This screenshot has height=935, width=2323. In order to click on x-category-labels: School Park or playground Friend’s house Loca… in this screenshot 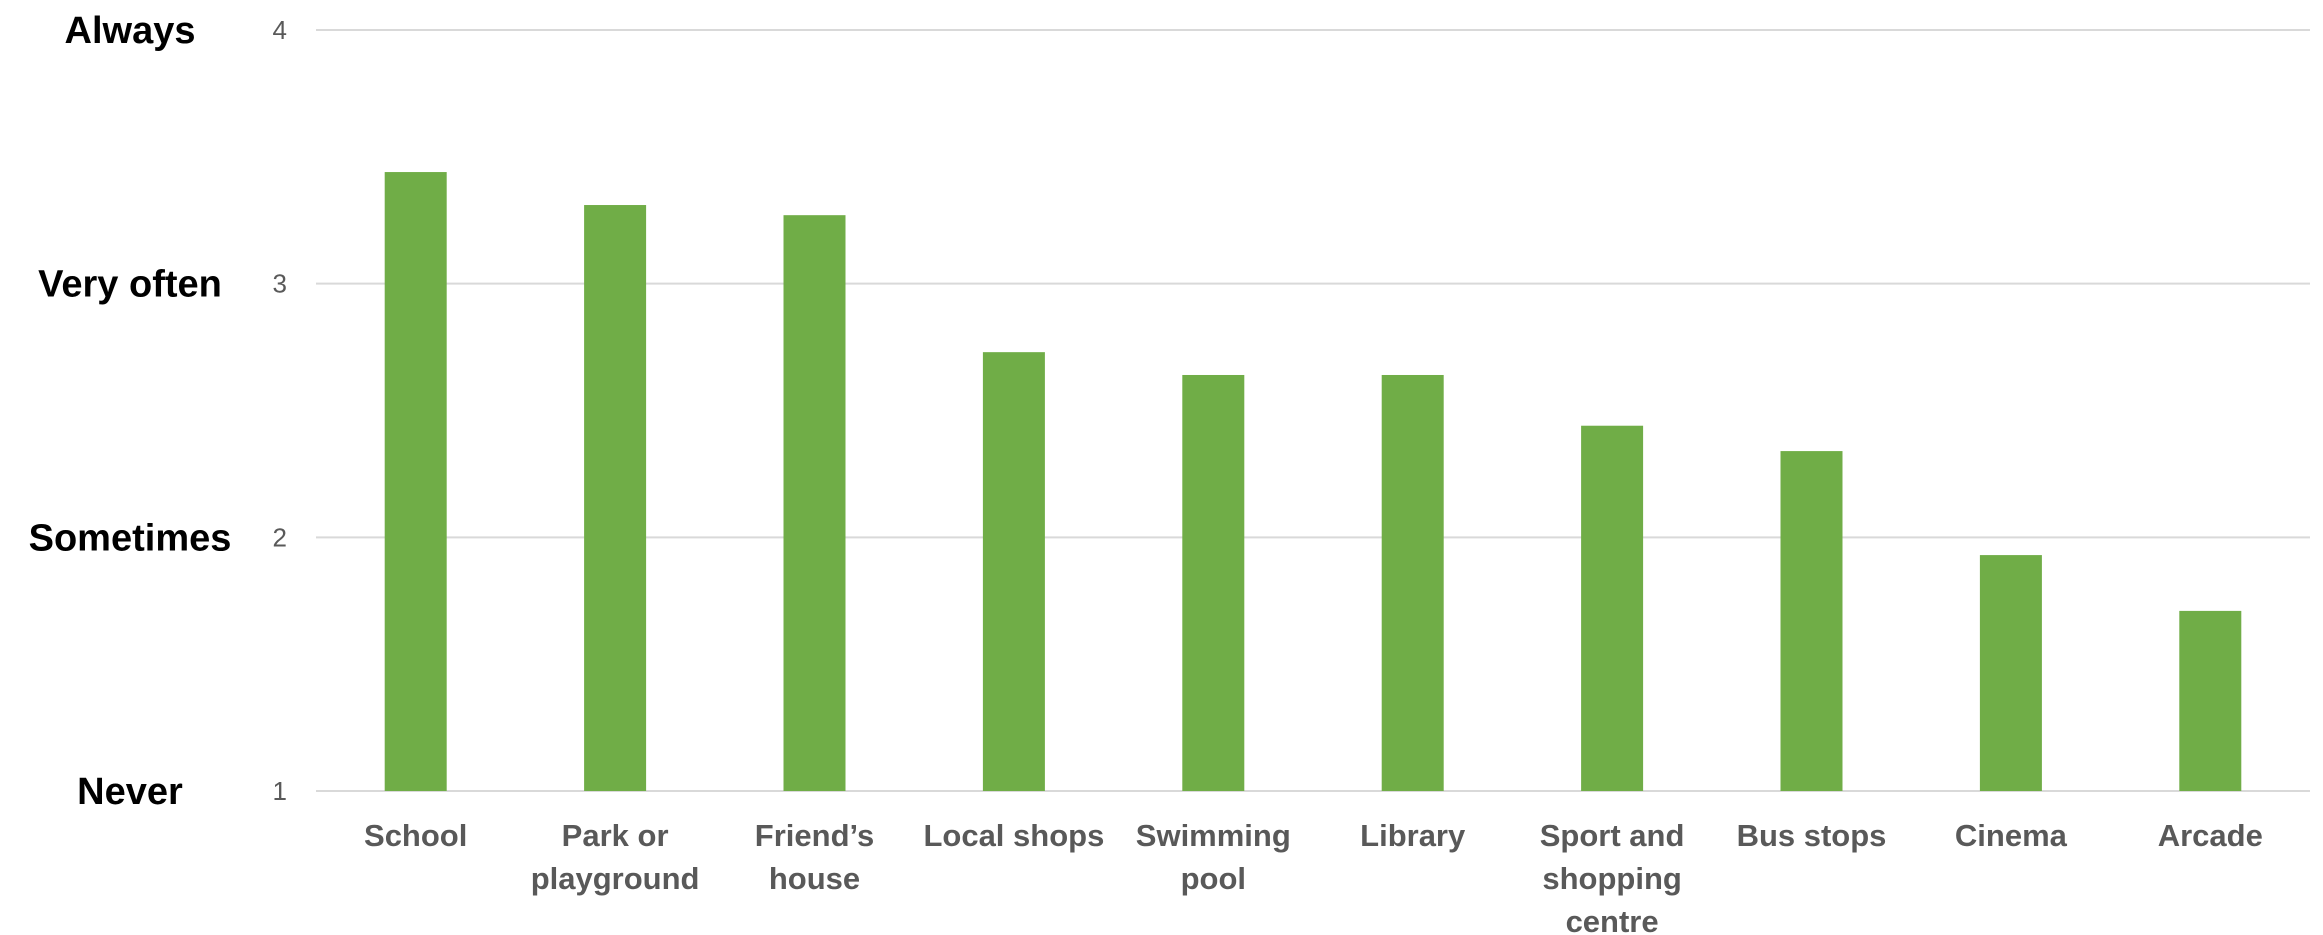, I will do `click(1313, 876)`.